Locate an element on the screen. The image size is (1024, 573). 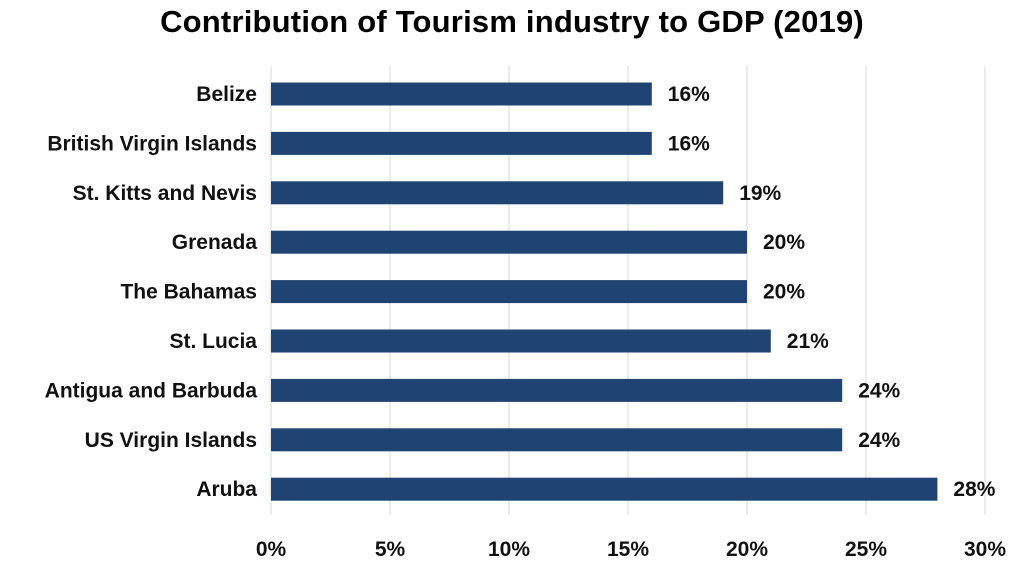
x-tick-label: 15% is located at coordinates (628, 549).